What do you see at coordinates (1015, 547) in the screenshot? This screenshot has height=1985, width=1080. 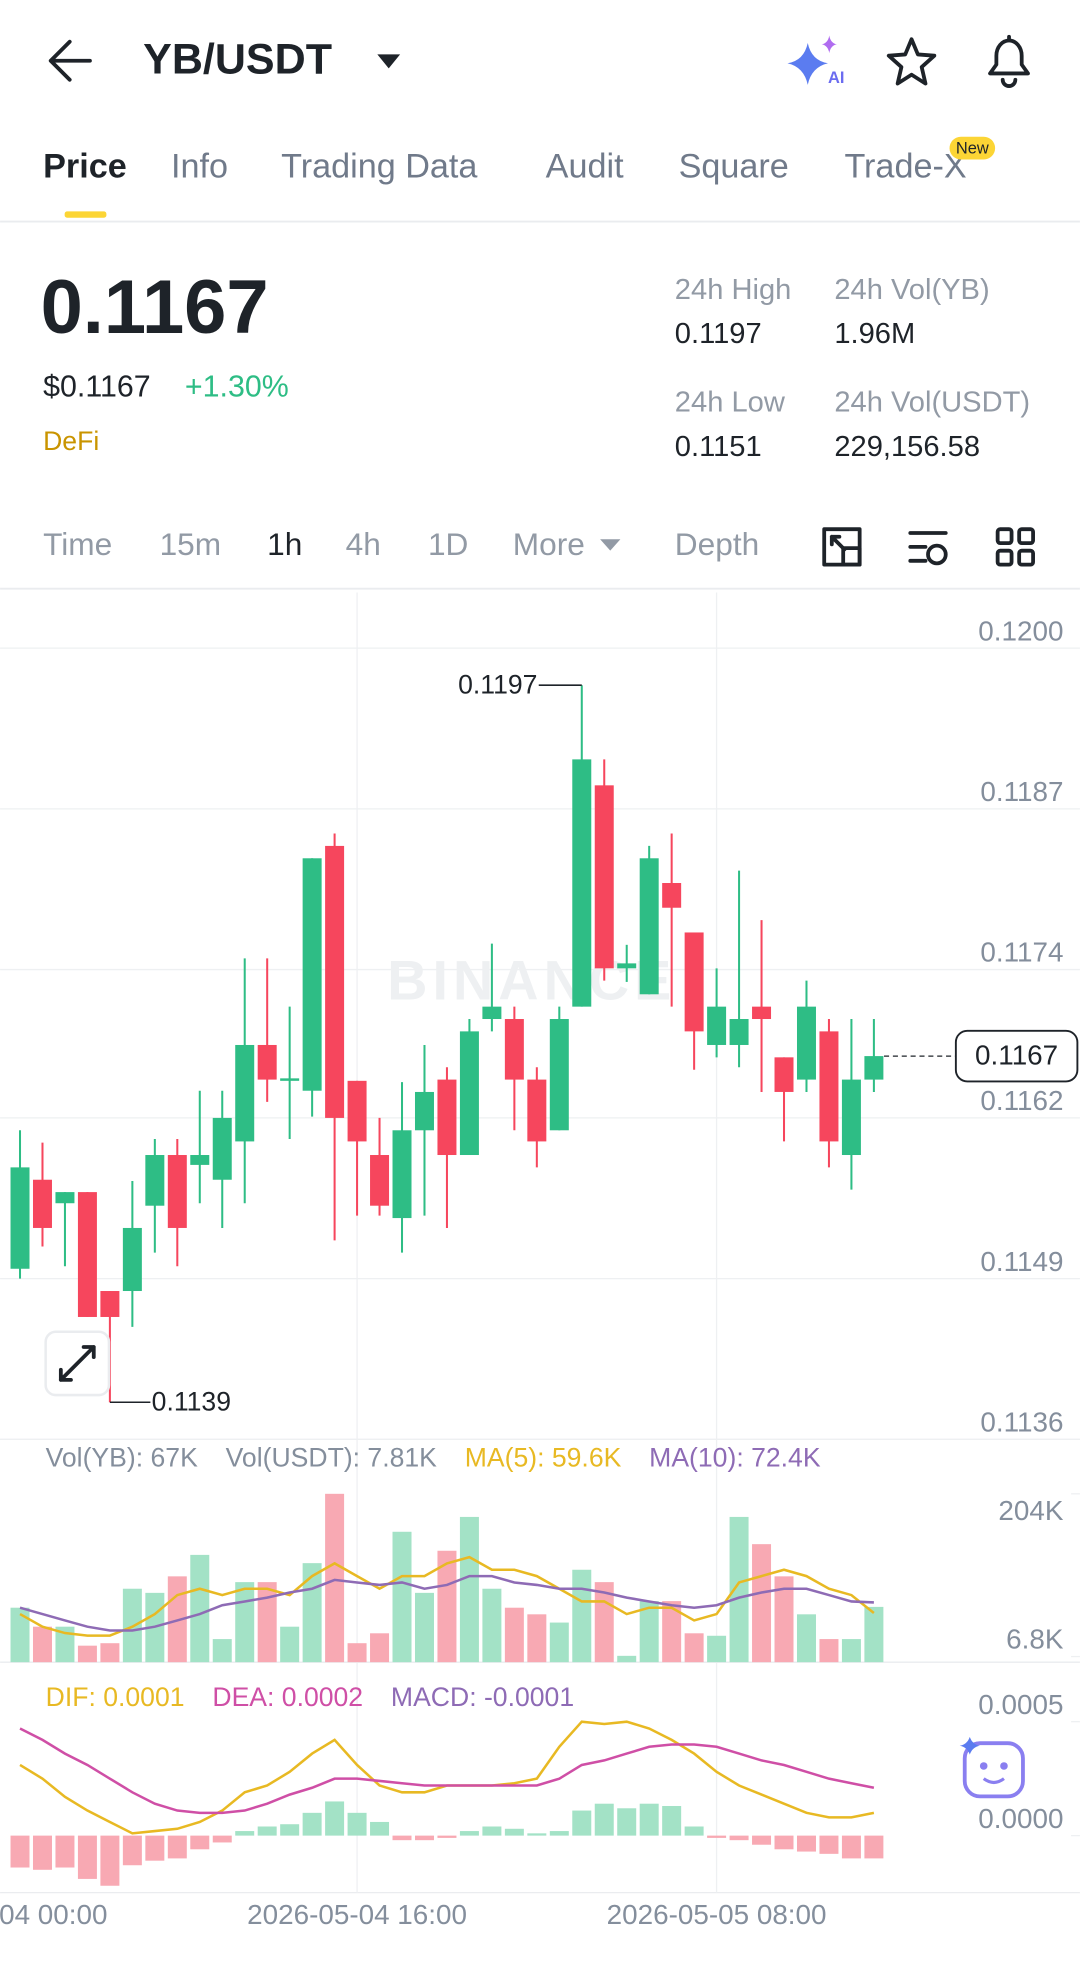 I see `layout-button` at bounding box center [1015, 547].